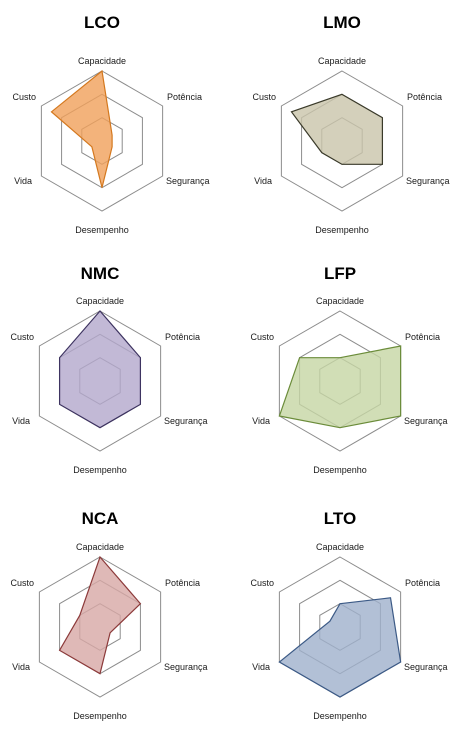 This screenshot has height=729, width=466. What do you see at coordinates (100, 273) in the screenshot?
I see `chart-title: NMC` at bounding box center [100, 273].